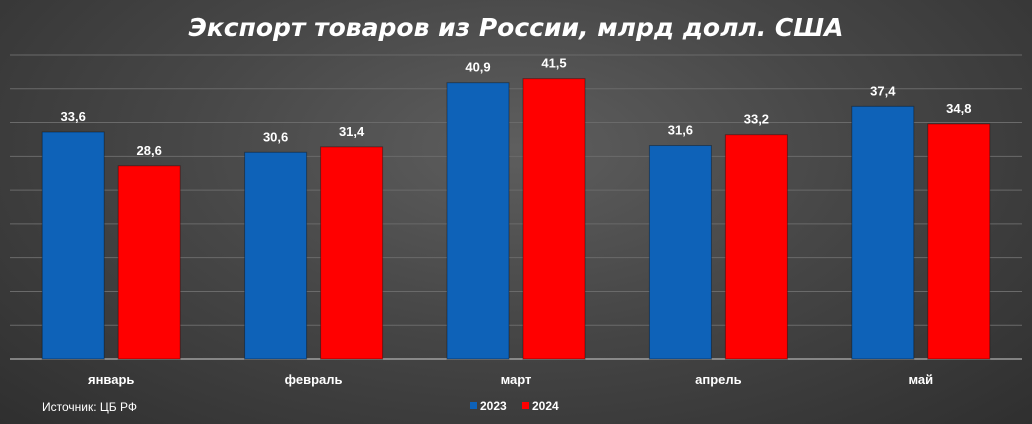 The width and height of the screenshot is (1032, 424). Describe the element at coordinates (920, 379) in the screenshot. I see `x-tick-label-май: май` at that location.